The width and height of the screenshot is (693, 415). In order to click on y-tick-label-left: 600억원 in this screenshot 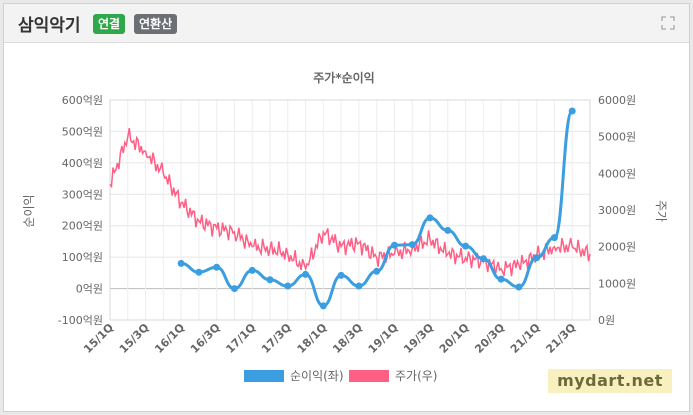, I will do `click(82, 100)`.